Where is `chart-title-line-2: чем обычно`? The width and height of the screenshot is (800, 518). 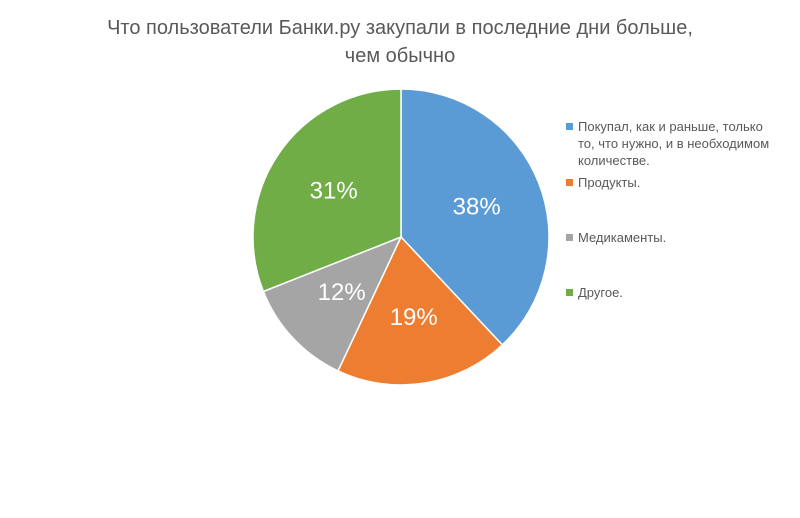 chart-title-line-2: чем обычно is located at coordinates (400, 56).